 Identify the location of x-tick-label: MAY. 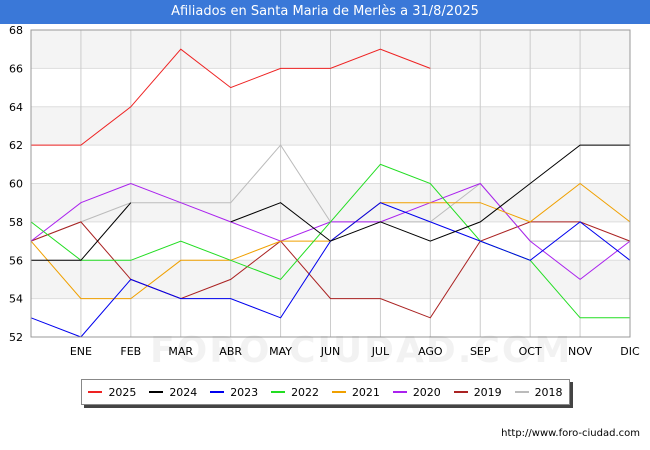
(280, 351).